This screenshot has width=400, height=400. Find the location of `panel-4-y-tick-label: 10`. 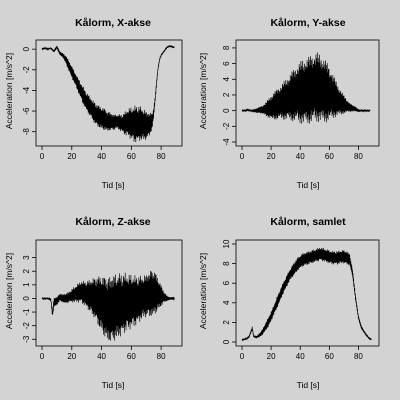

panel-4-y-tick-label: 10 is located at coordinates (226, 243).